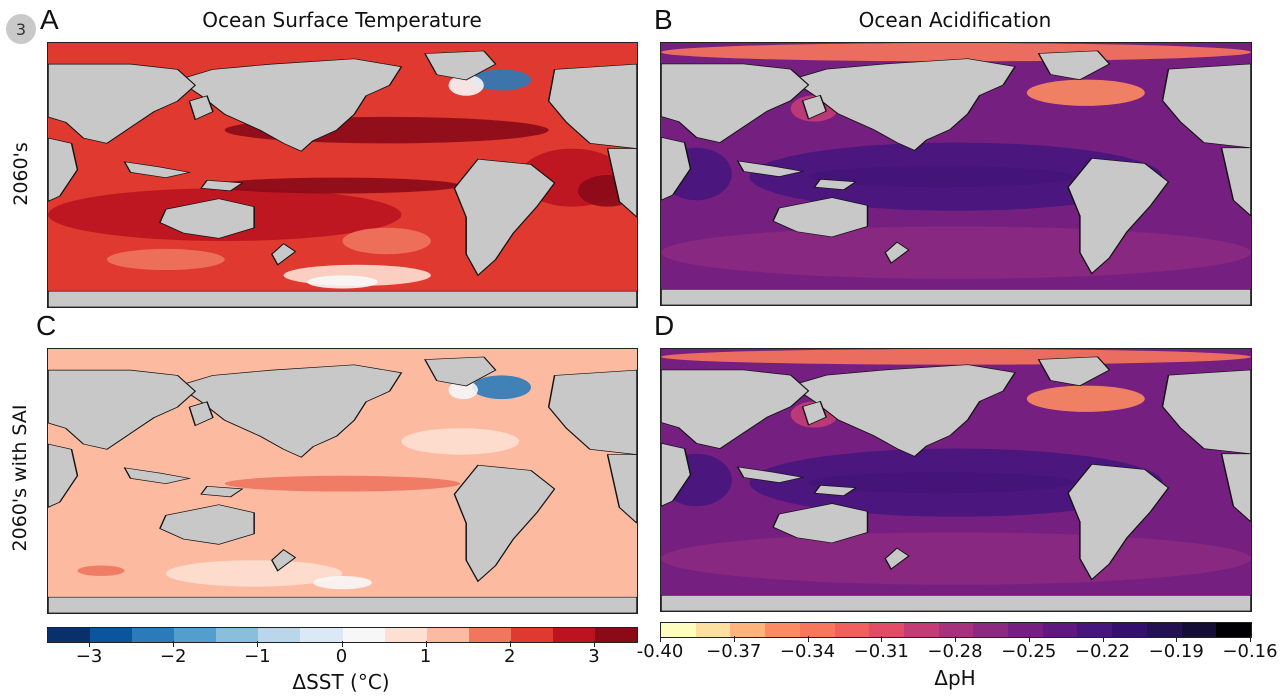 The width and height of the screenshot is (1280, 697). Describe the element at coordinates (425, 656) in the screenshot. I see `sst-tick-label: 1` at that location.